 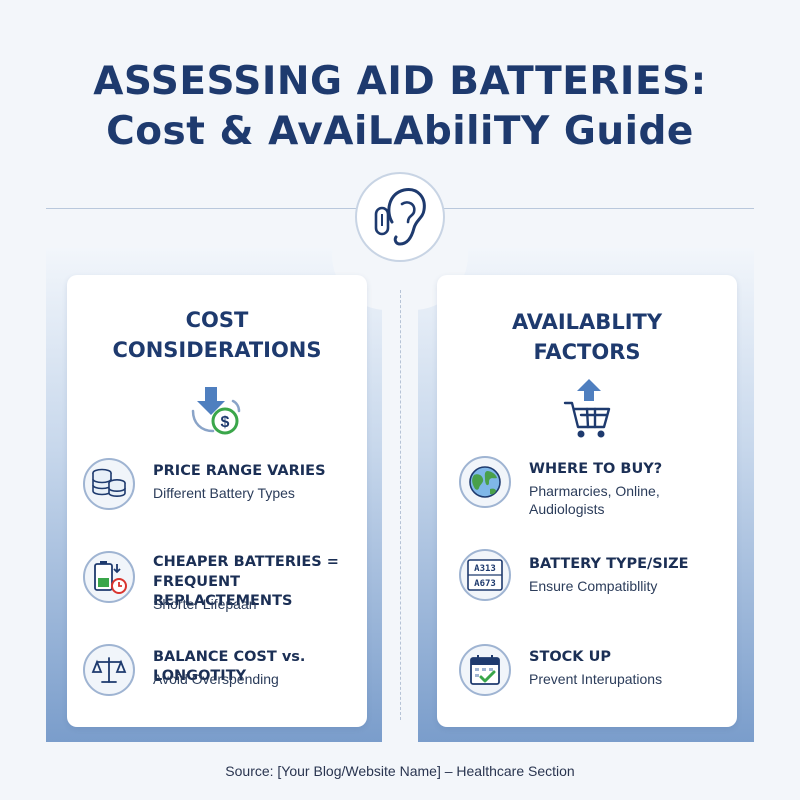 What do you see at coordinates (587, 408) in the screenshot?
I see `shopping-cart-up-icon` at bounding box center [587, 408].